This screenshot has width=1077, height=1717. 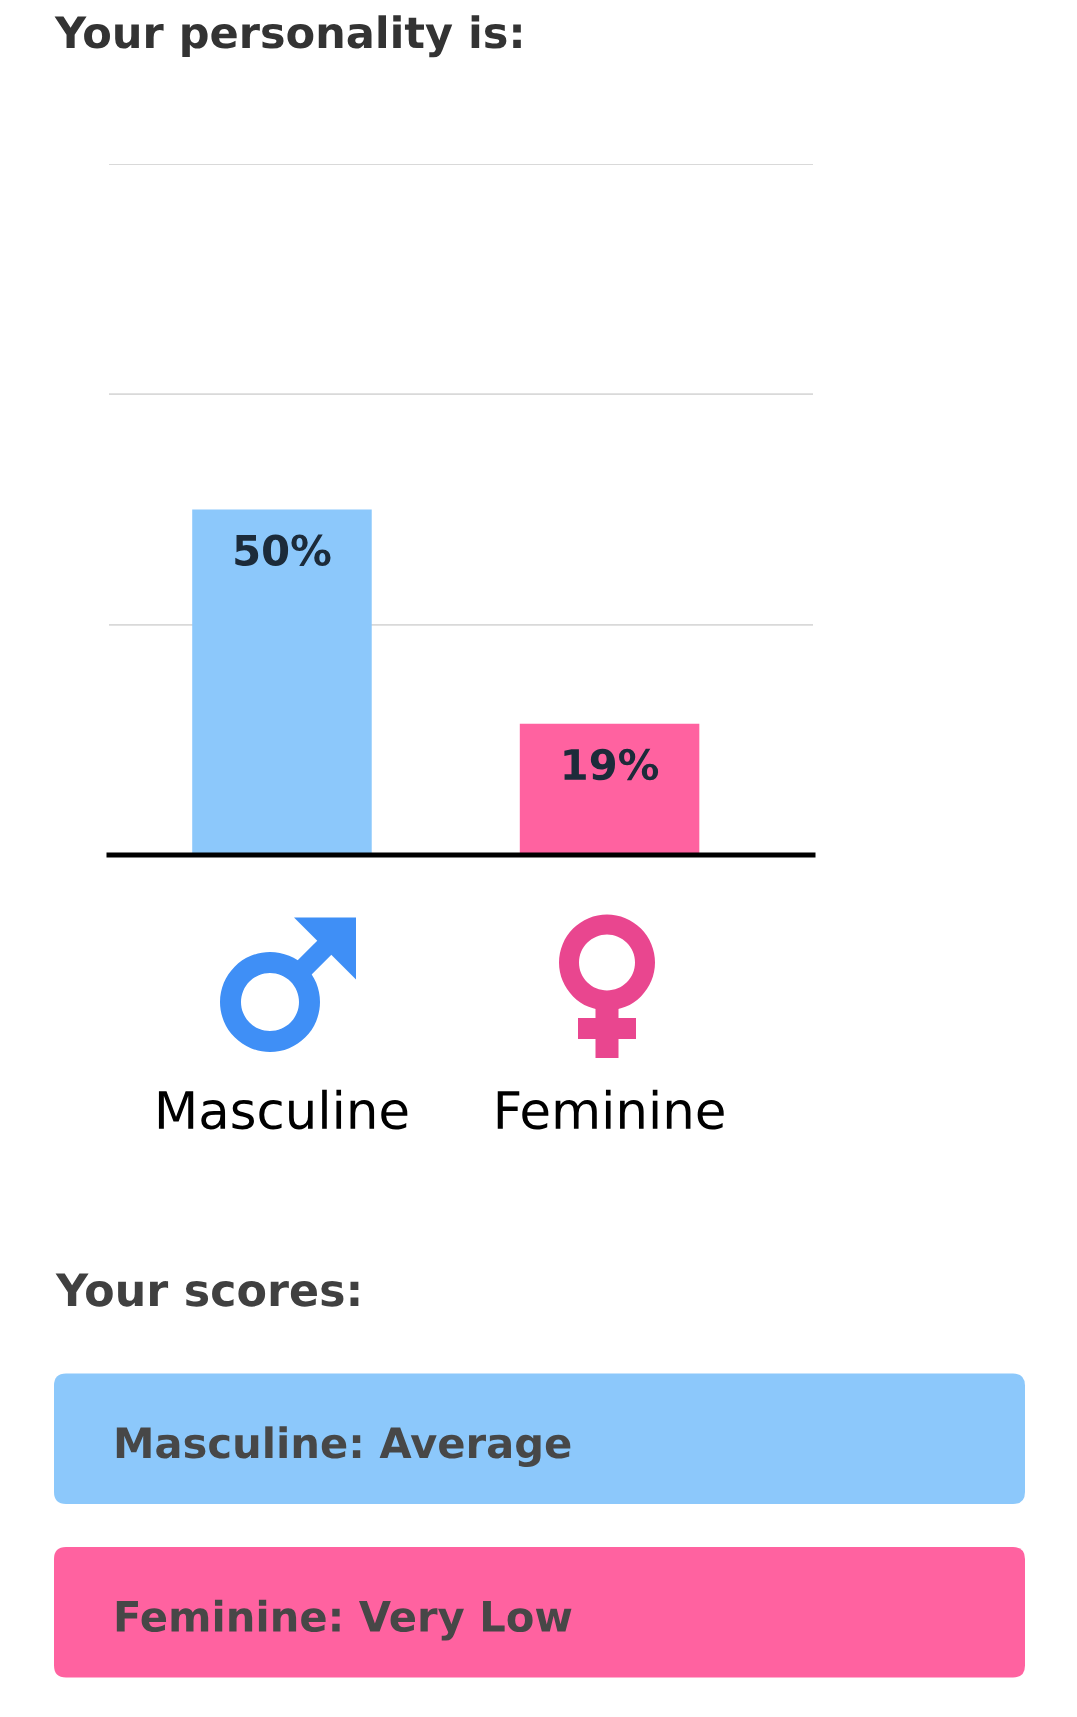 I want to click on x-tick-label: Masculine, so click(x=283, y=1109).